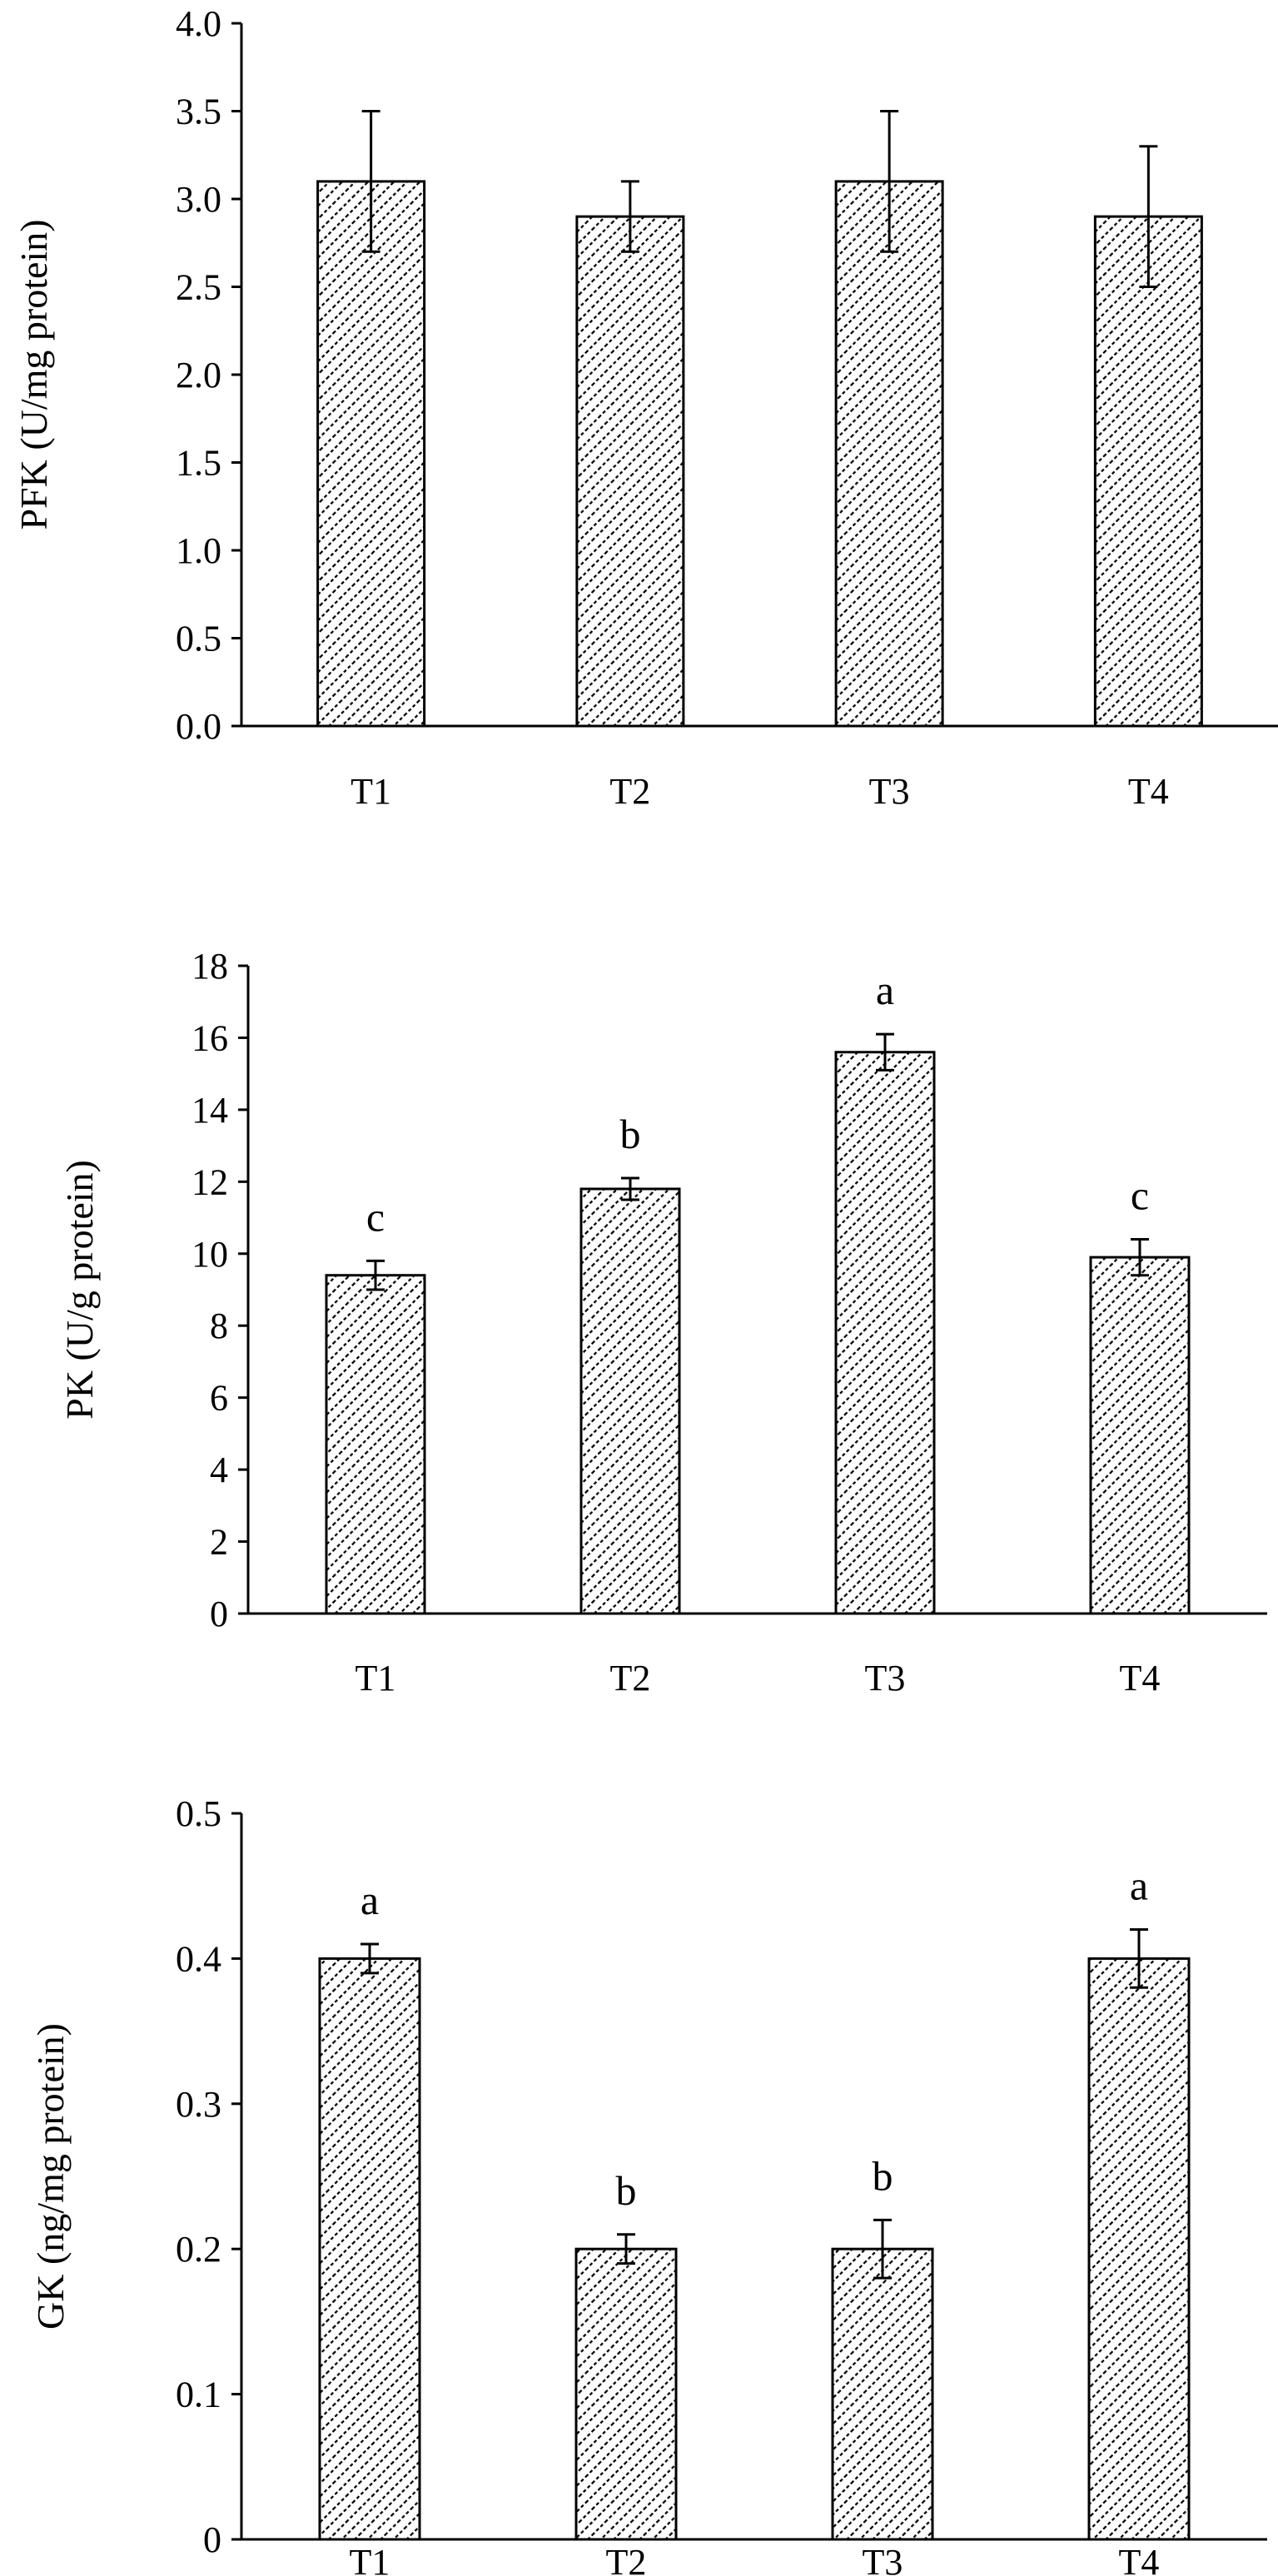 The image size is (1278, 2576). Describe the element at coordinates (198, 23) in the screenshot. I see `y-tick-label: 4.0` at that location.